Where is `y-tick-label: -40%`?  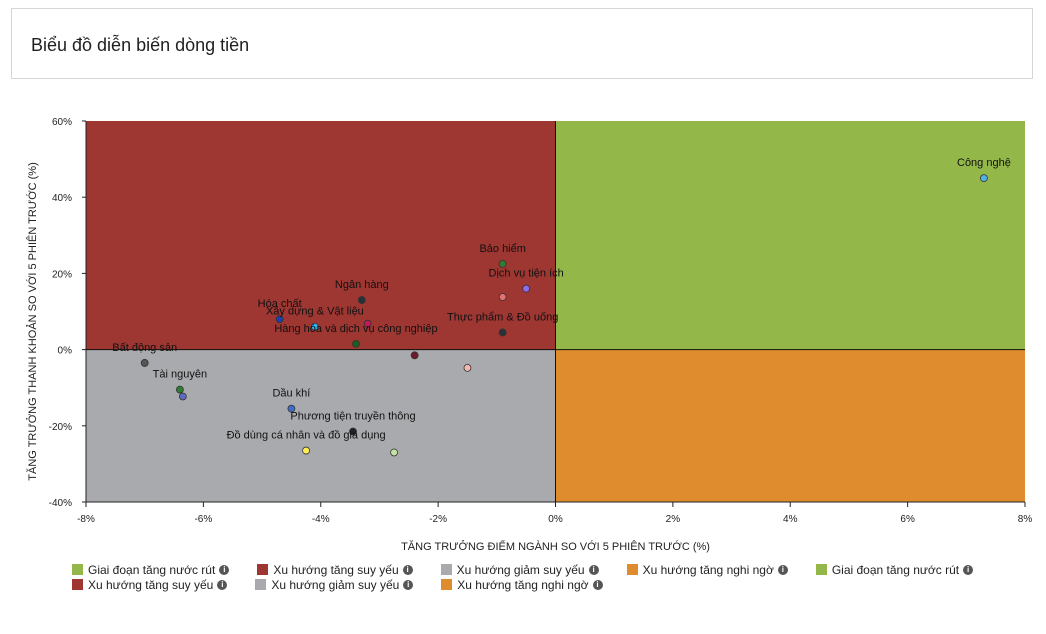 y-tick-label: -40% is located at coordinates (60, 503).